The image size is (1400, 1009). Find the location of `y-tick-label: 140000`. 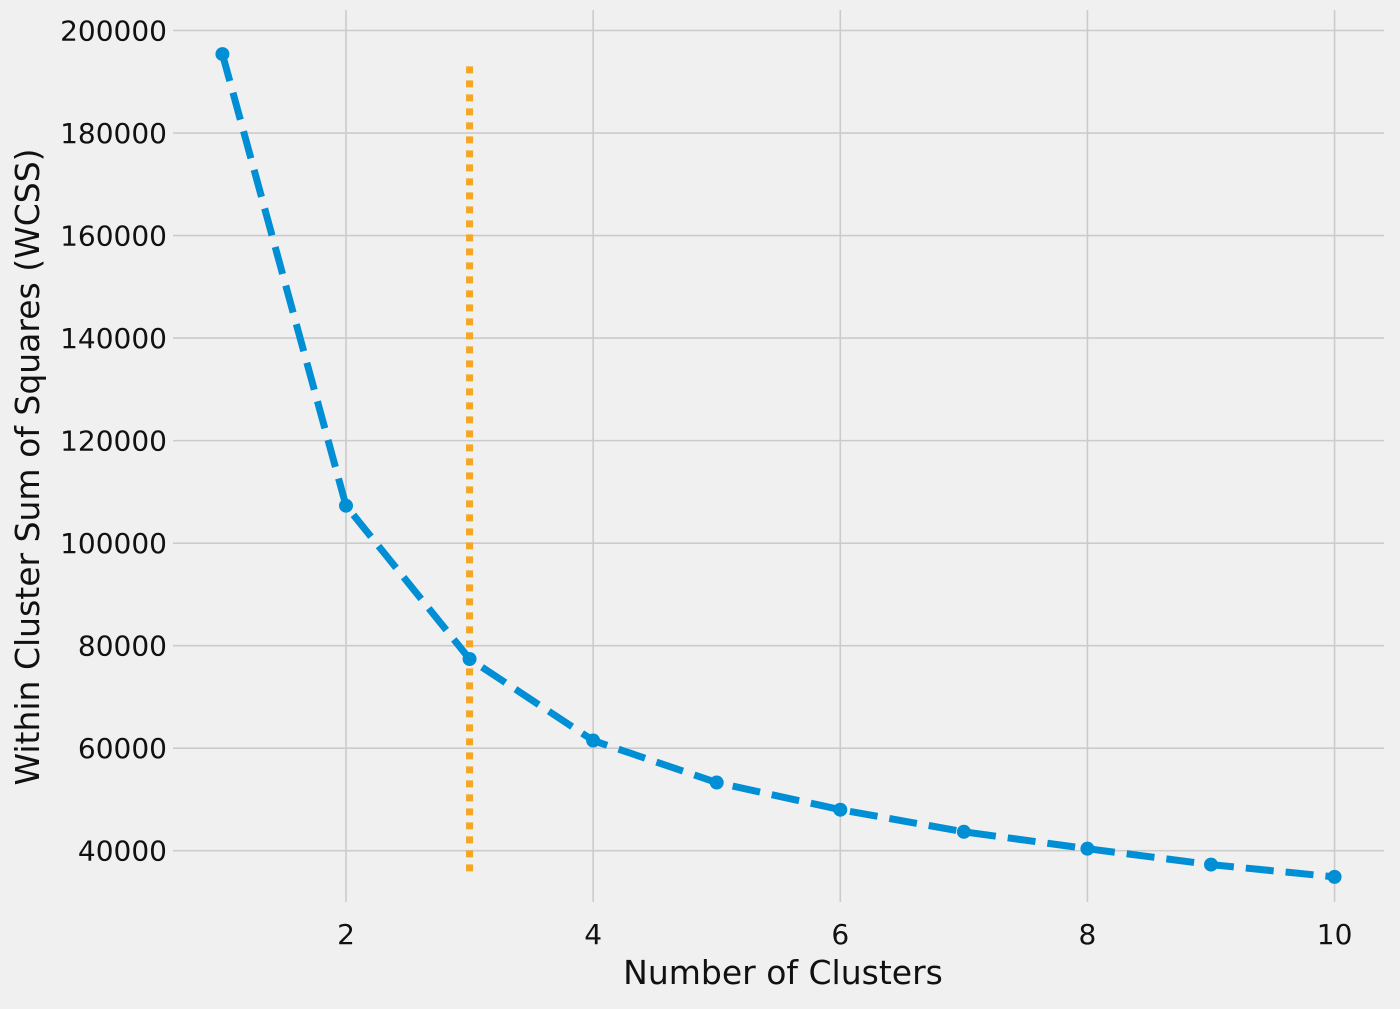

y-tick-label: 140000 is located at coordinates (113, 338).